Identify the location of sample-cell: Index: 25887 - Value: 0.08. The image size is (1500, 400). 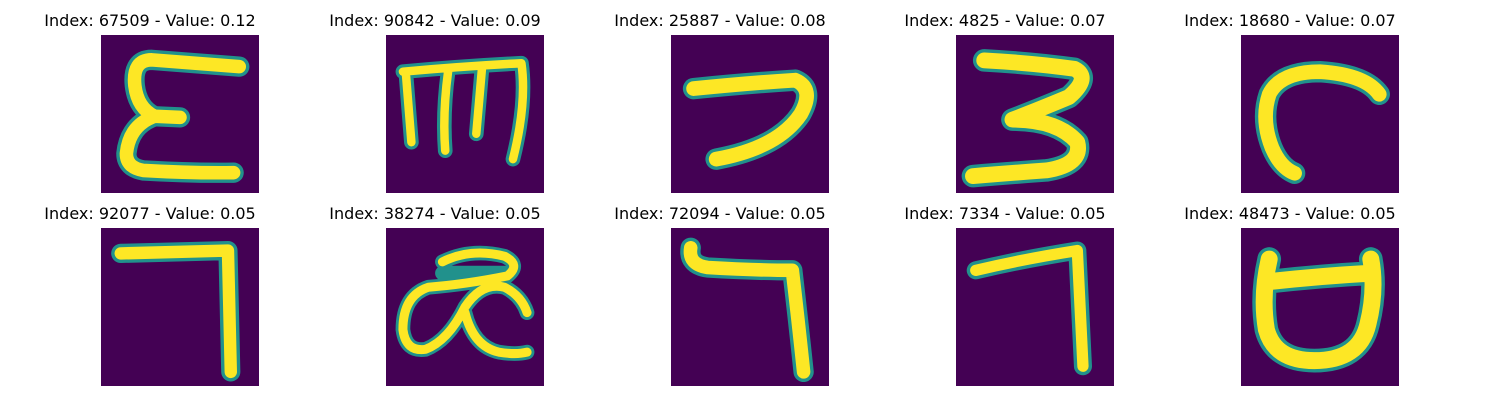
(720, 96).